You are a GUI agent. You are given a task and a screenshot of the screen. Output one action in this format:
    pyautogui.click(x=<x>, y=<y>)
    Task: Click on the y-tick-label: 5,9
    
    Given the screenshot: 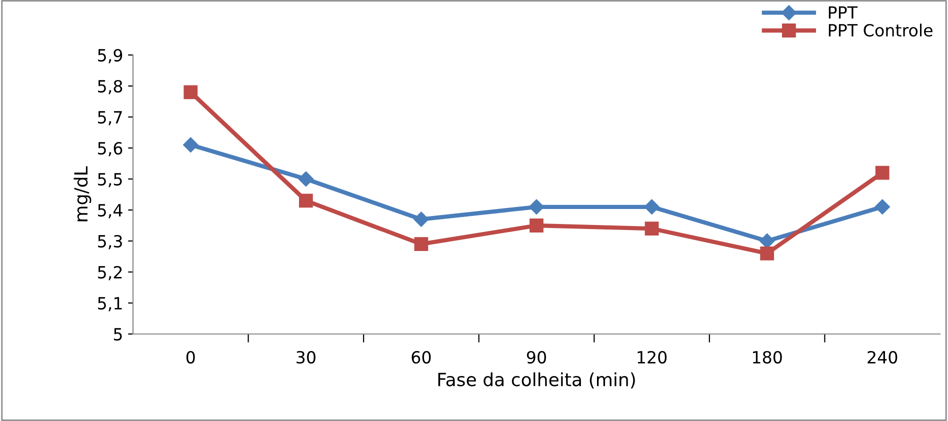 What is the action you would take?
    pyautogui.click(x=110, y=56)
    